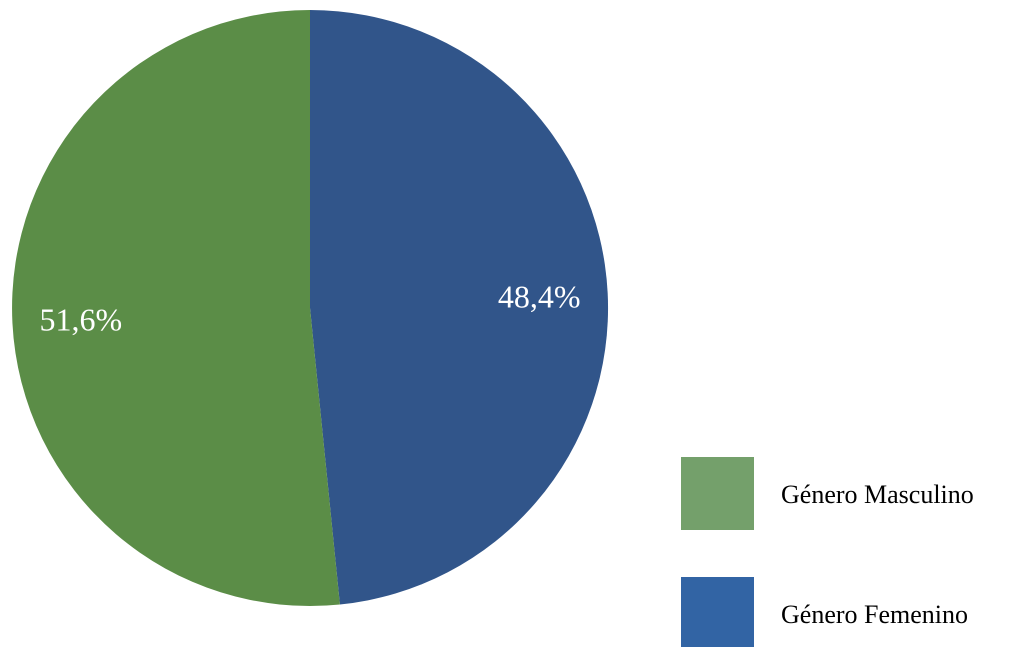 Image resolution: width=1026 pixels, height=647 pixels. I want to click on pie-data-labels: 48,4% 51,6%, so click(309, 308).